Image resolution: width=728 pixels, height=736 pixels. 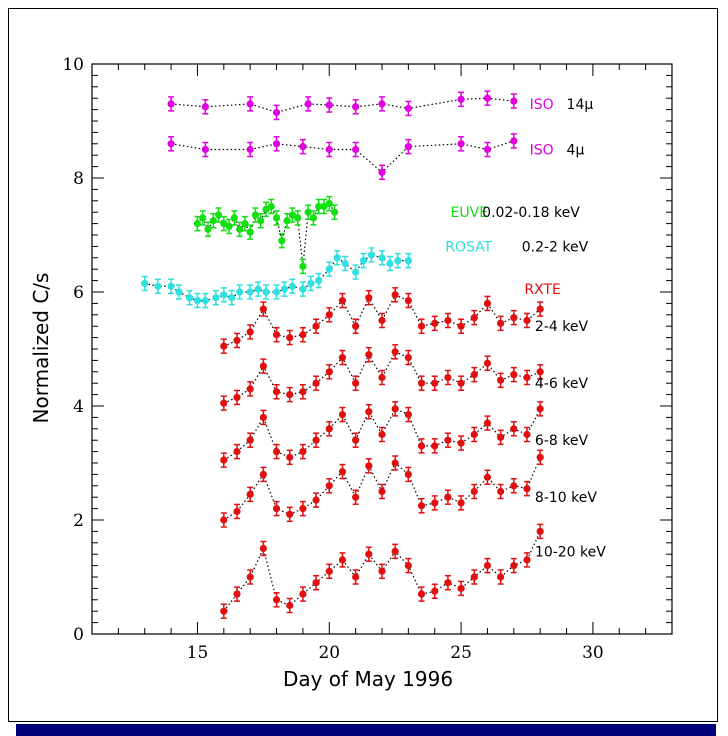 What do you see at coordinates (78, 635) in the screenshot?
I see `y-tick-label: 0` at bounding box center [78, 635].